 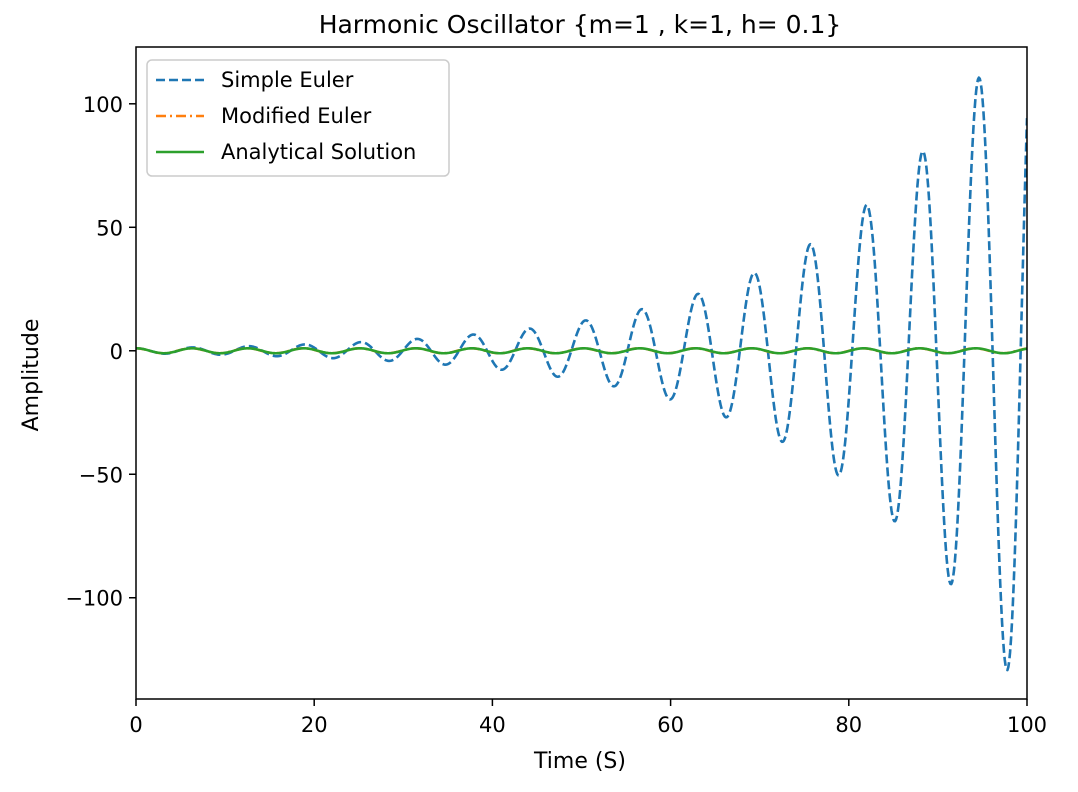 I want to click on x-axis: 0 20 40 60 80 100, so click(x=588, y=718).